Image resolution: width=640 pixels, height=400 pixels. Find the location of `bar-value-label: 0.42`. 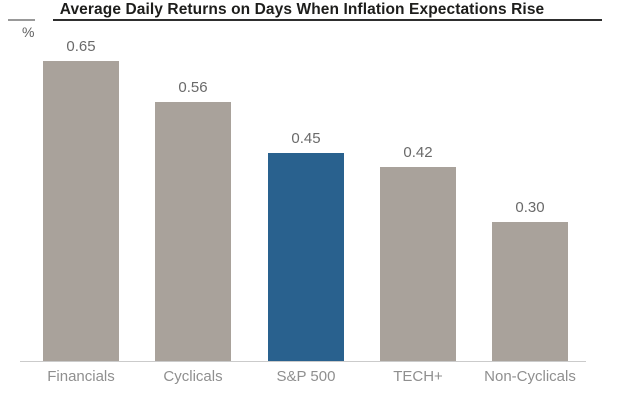

bar-value-label: 0.42 is located at coordinates (418, 152).